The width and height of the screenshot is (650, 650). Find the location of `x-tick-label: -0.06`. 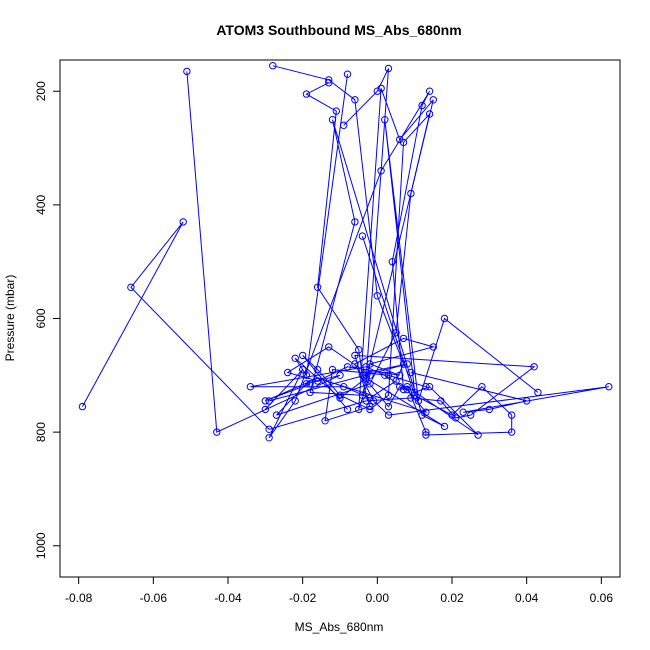

x-tick-label: -0.06 is located at coordinates (154, 598).